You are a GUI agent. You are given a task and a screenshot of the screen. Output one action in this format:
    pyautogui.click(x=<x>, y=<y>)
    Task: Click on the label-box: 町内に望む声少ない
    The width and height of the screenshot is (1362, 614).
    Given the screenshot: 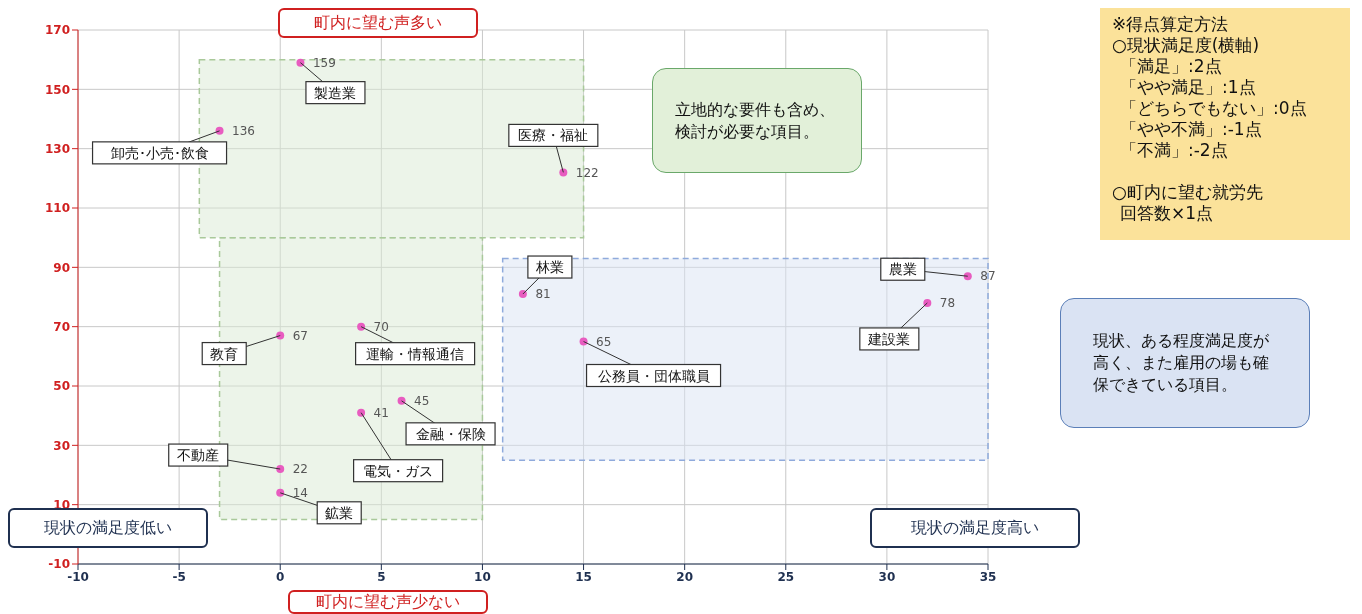 What is the action you would take?
    pyautogui.click(x=388, y=602)
    